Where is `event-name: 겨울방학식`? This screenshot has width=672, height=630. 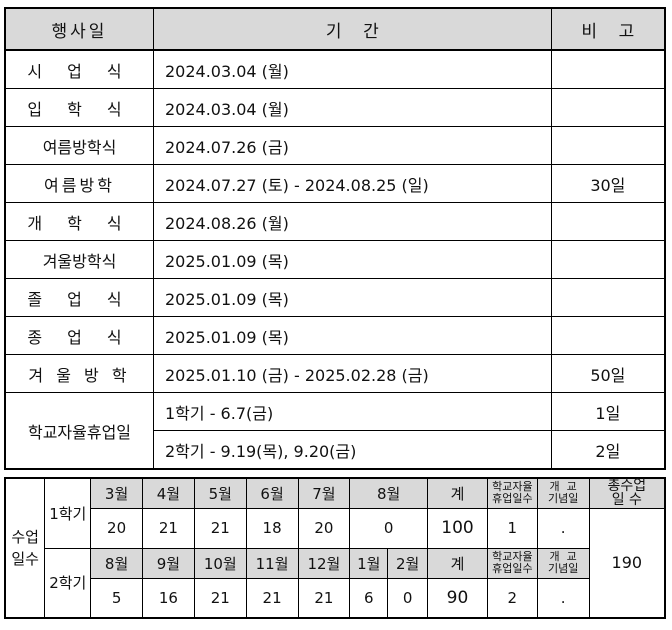 event-name: 겨울방학식 is located at coordinates (79, 259).